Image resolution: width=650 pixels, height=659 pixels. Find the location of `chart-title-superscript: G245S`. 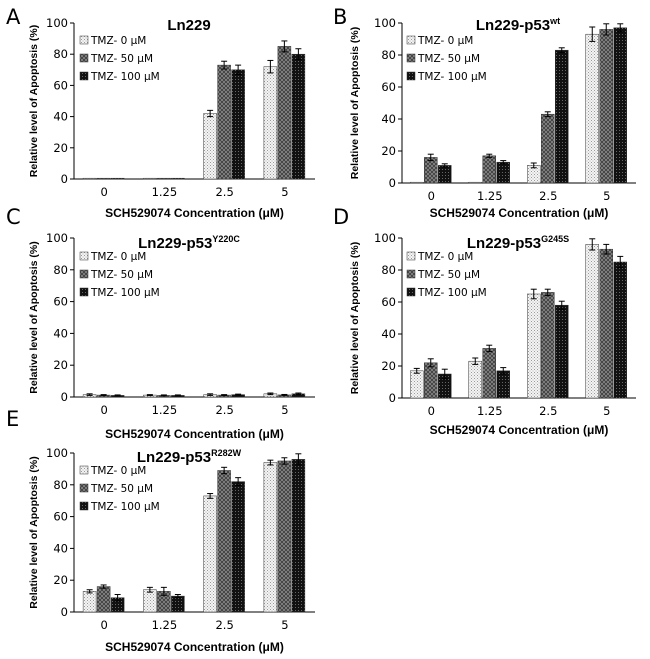

chart-title-superscript: G245S is located at coordinates (555, 239).